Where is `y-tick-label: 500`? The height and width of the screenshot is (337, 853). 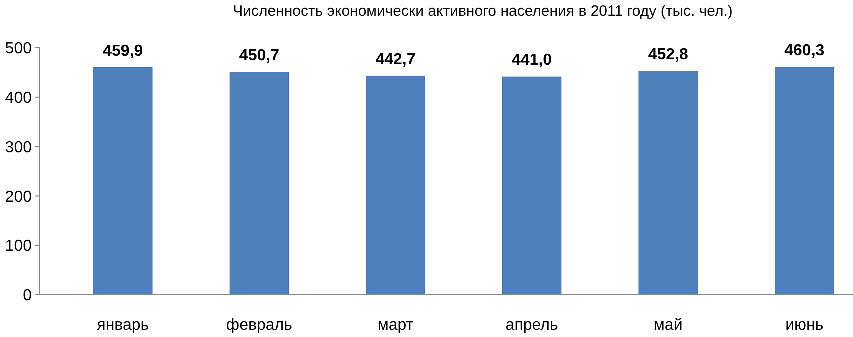 y-tick-label: 500 is located at coordinates (18, 49).